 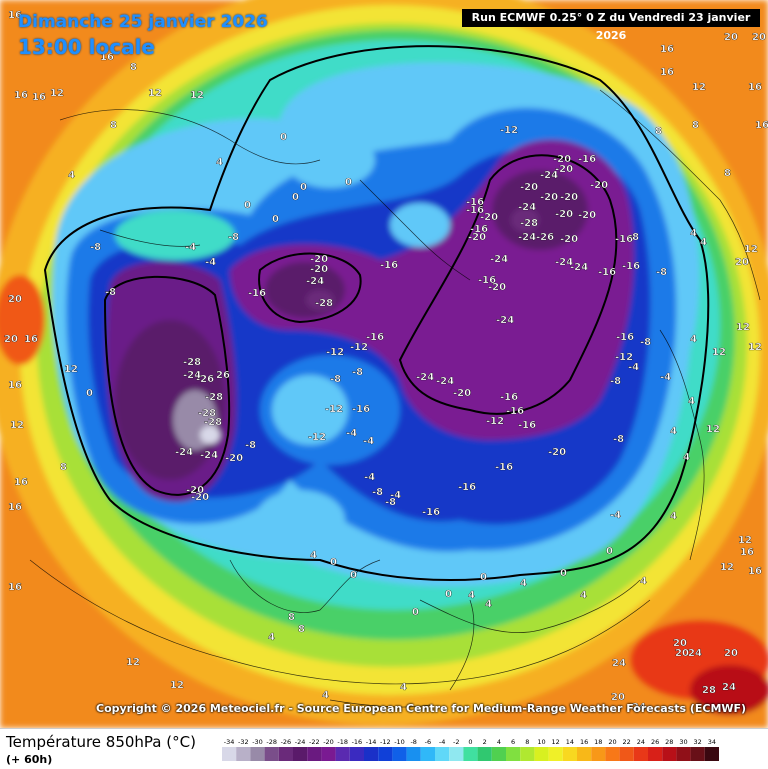 I want to click on legend-tick-label: -24, so click(x=300, y=742).